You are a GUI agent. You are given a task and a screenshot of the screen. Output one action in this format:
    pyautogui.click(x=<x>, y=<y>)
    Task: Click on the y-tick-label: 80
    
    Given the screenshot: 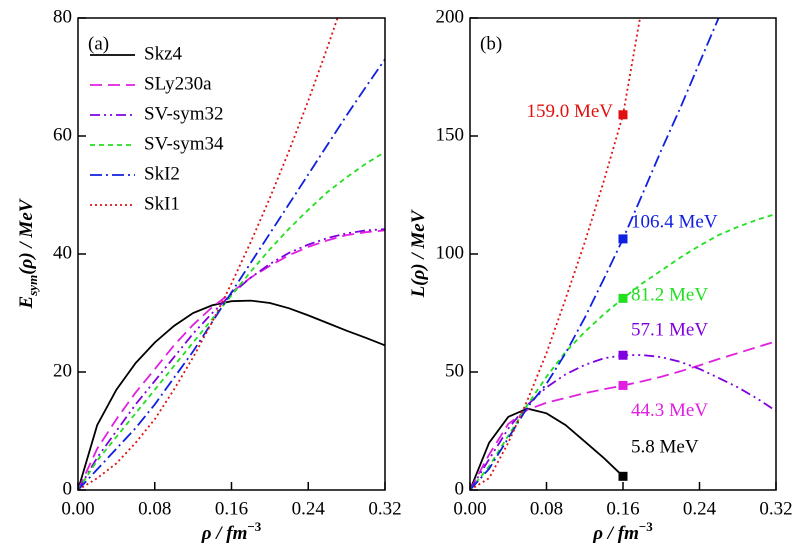 What is the action you would take?
    pyautogui.click(x=62, y=16)
    